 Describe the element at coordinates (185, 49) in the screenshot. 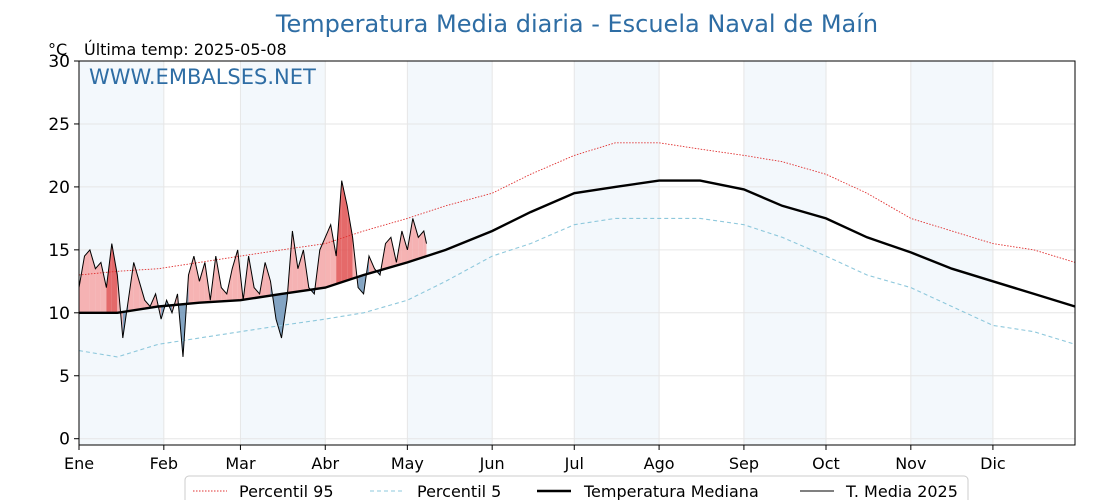

I see `last-reading-label: Última temp: 2025-05-08` at that location.